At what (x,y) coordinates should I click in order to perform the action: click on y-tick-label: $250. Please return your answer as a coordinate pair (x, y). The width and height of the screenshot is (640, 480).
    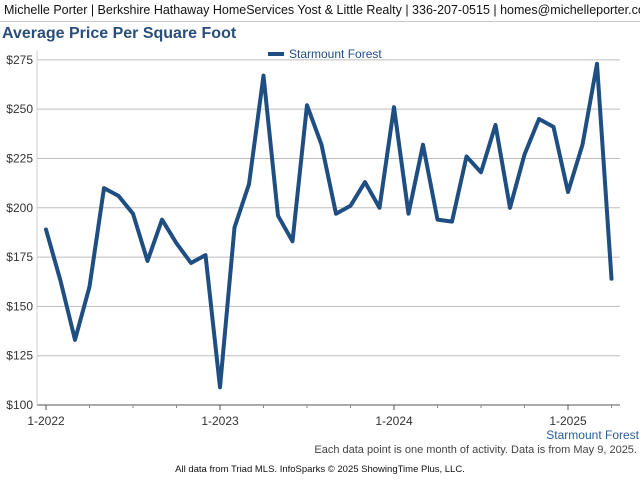
    Looking at the image, I should click on (19, 109).